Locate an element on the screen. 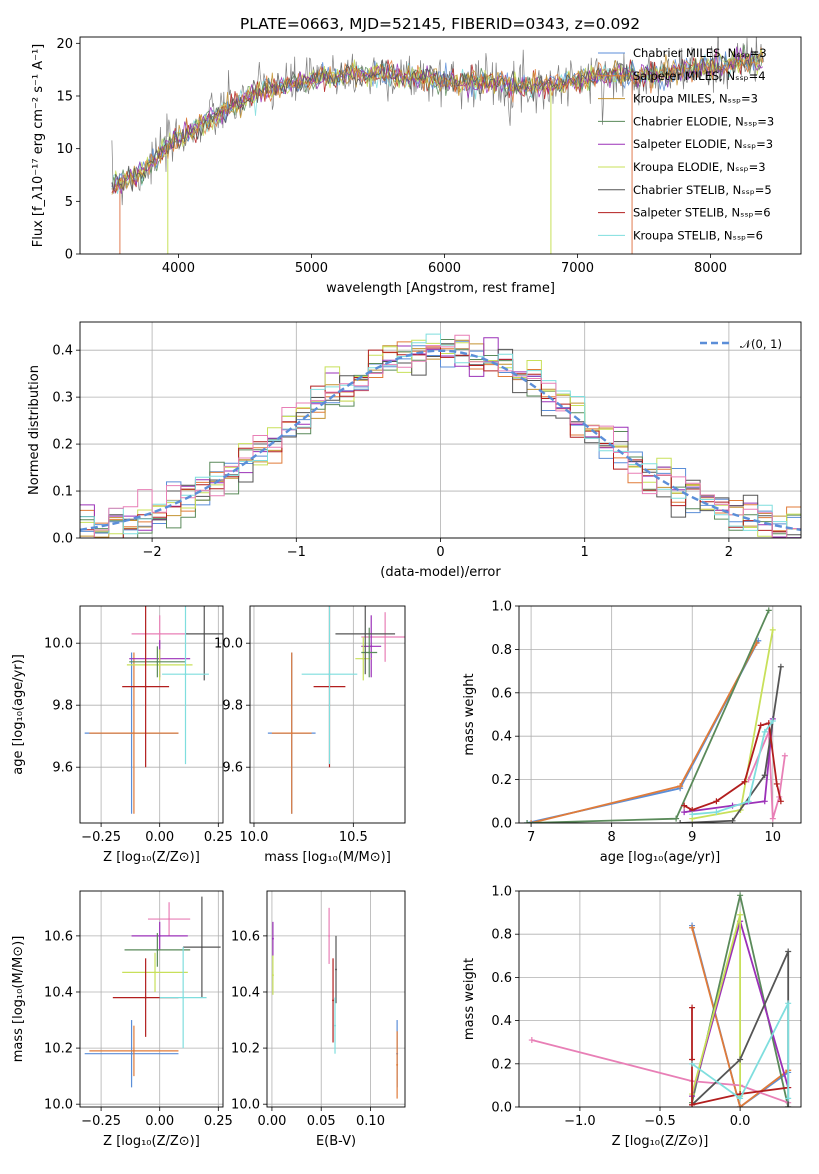 This screenshot has height=1174, width=819. plot-area-age_vs_Z is located at coordinates (153, 710).